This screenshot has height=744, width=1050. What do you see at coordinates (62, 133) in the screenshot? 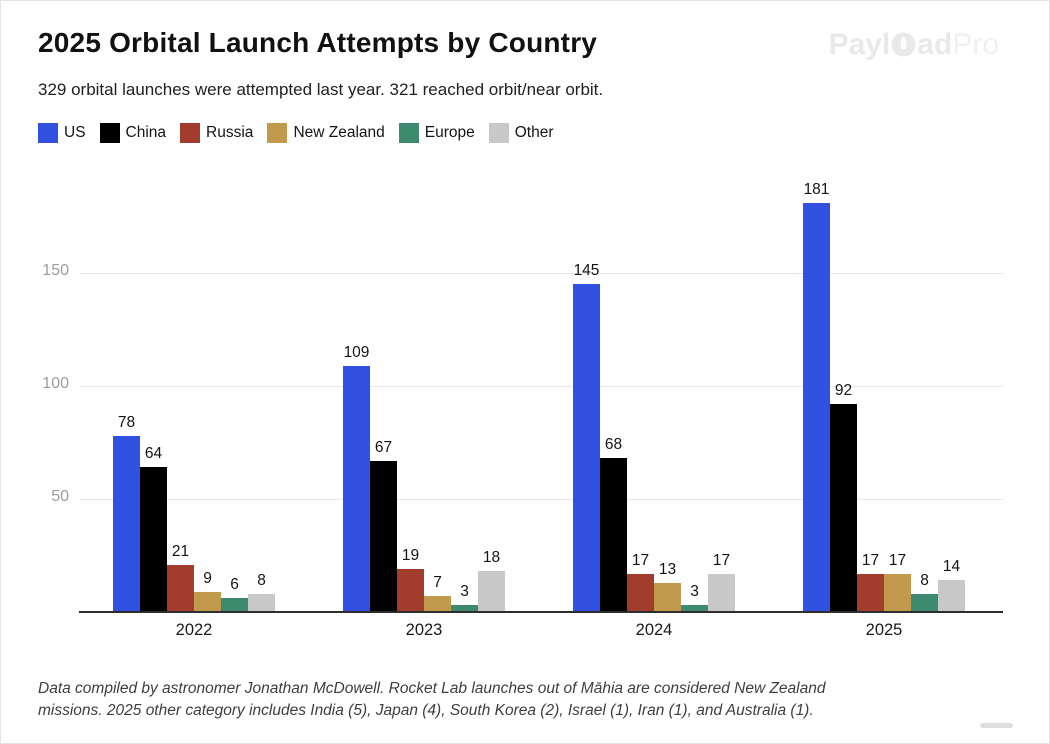
I see `legend-item-us: US` at bounding box center [62, 133].